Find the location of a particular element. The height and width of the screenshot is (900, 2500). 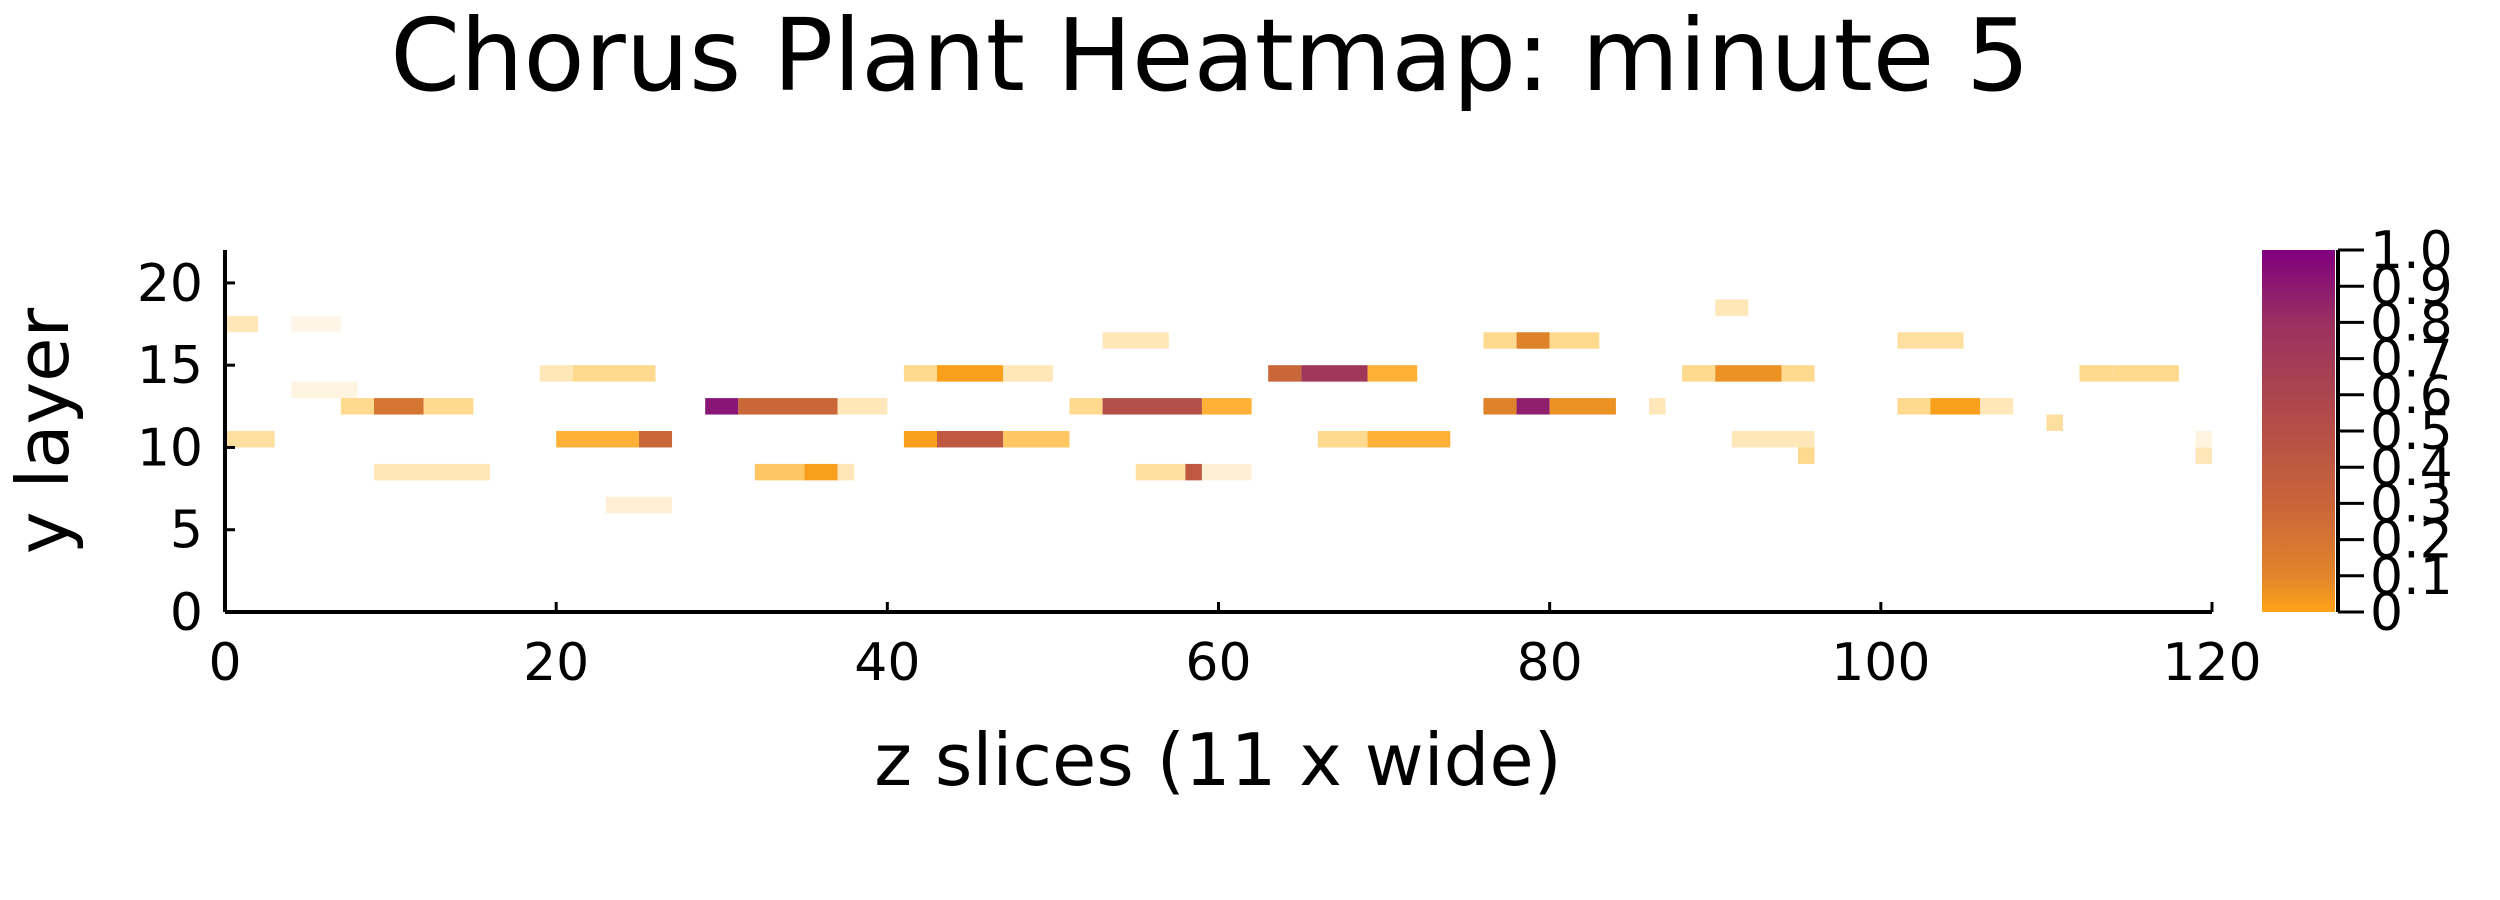

x-tick-label: 0 is located at coordinates (224, 663).